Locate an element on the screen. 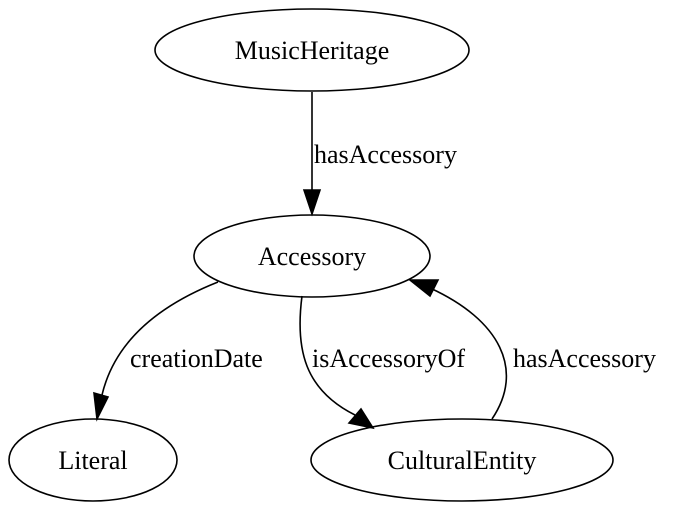  node-literal: Literal is located at coordinates (93, 460).